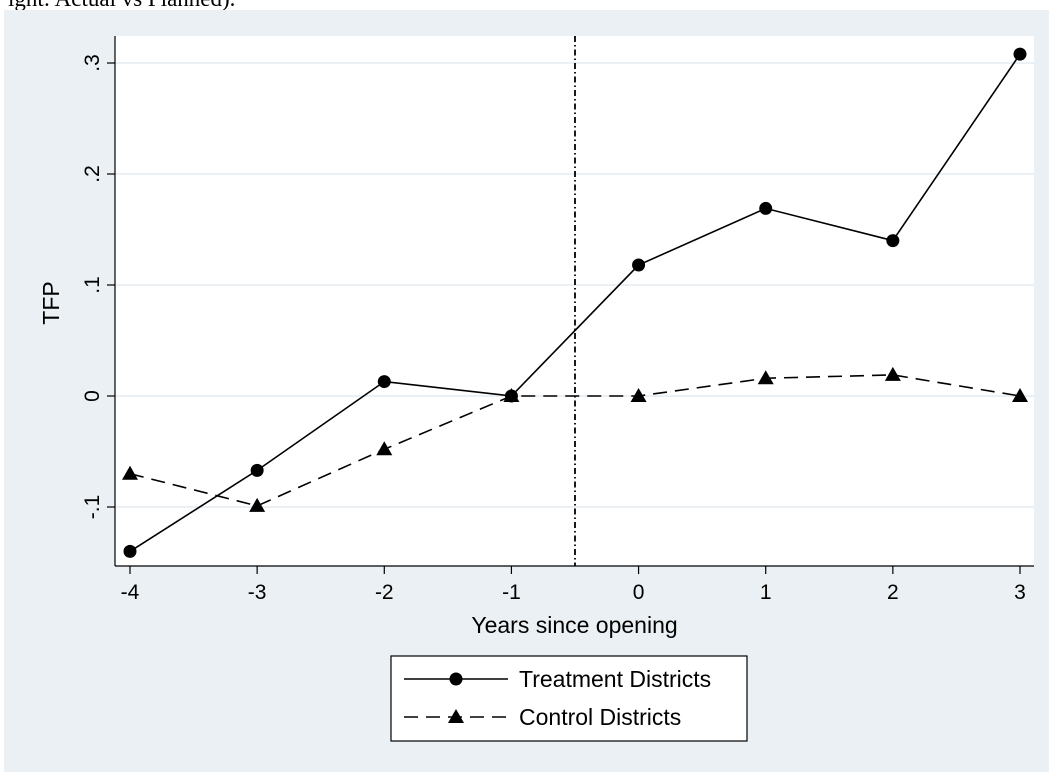  Describe the element at coordinates (574, 625) in the screenshot. I see `x-axis-title: Years since opening` at that location.